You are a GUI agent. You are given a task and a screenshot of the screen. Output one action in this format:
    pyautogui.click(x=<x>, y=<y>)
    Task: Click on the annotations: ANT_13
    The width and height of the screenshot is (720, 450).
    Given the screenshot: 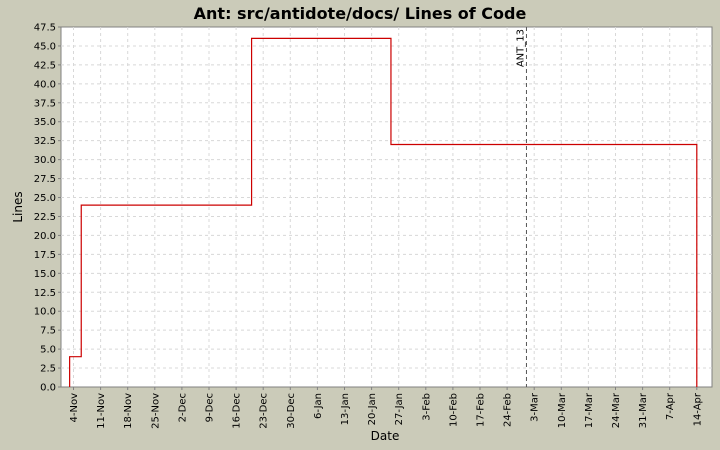 What is the action you would take?
    pyautogui.click(x=521, y=207)
    